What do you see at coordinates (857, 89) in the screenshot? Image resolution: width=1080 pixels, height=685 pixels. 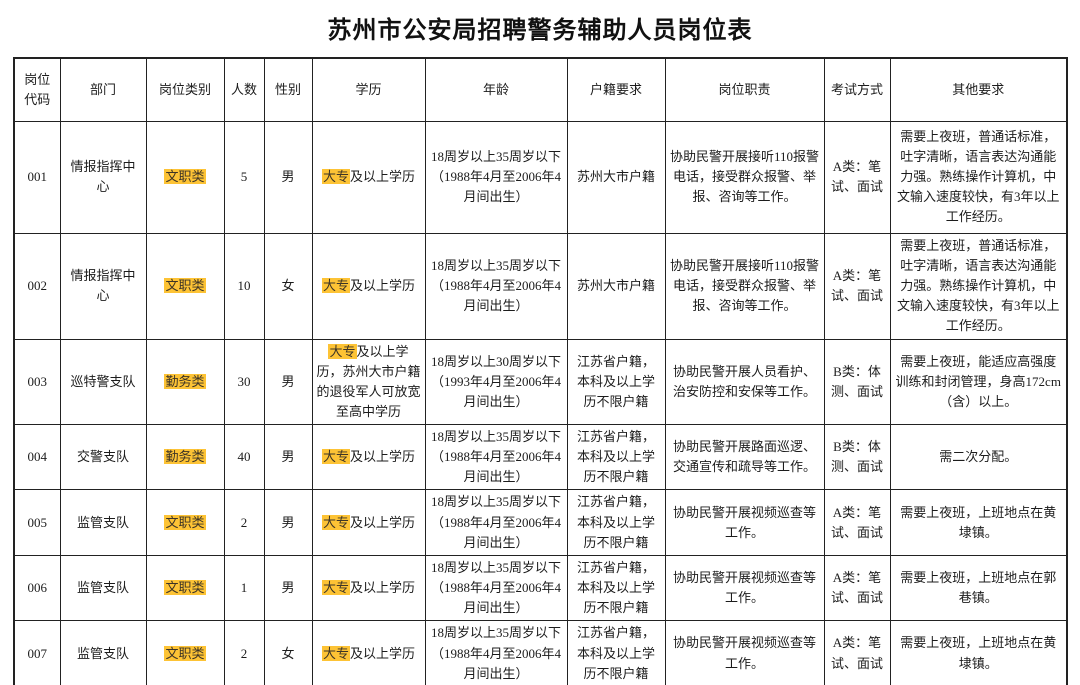 I see `column-header-exam: 考试方式` at bounding box center [857, 89].